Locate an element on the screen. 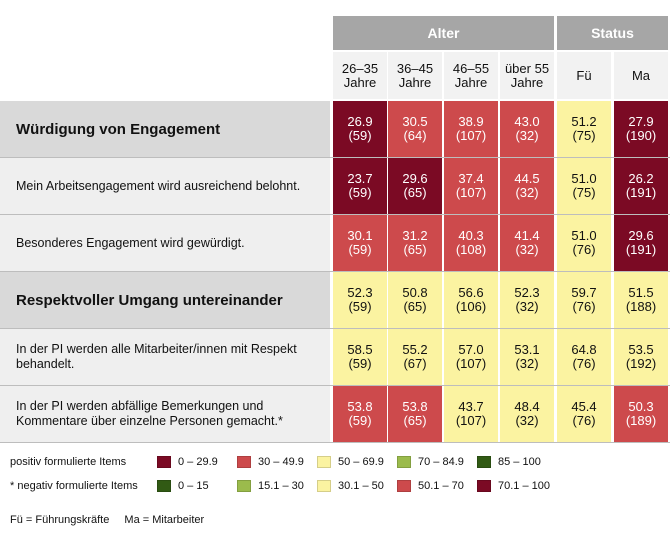 The height and width of the screenshot is (545, 670). cell-value: 51.5 is located at coordinates (641, 292).